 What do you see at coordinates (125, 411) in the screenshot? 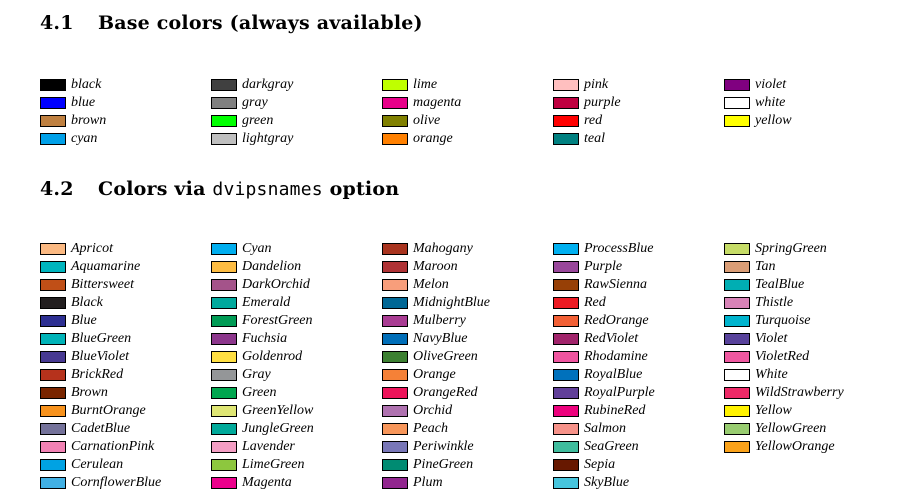
I see `color-entry: BurntOrange` at bounding box center [125, 411].